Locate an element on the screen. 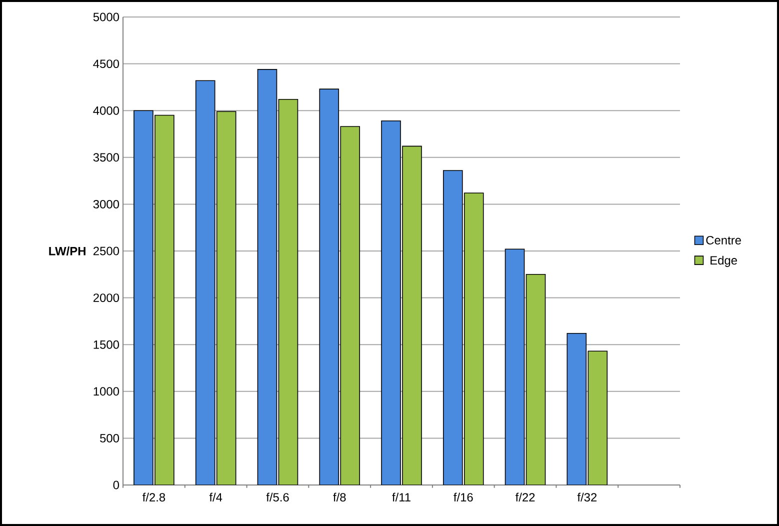 The width and height of the screenshot is (779, 526). legend-label: Edge is located at coordinates (723, 261).